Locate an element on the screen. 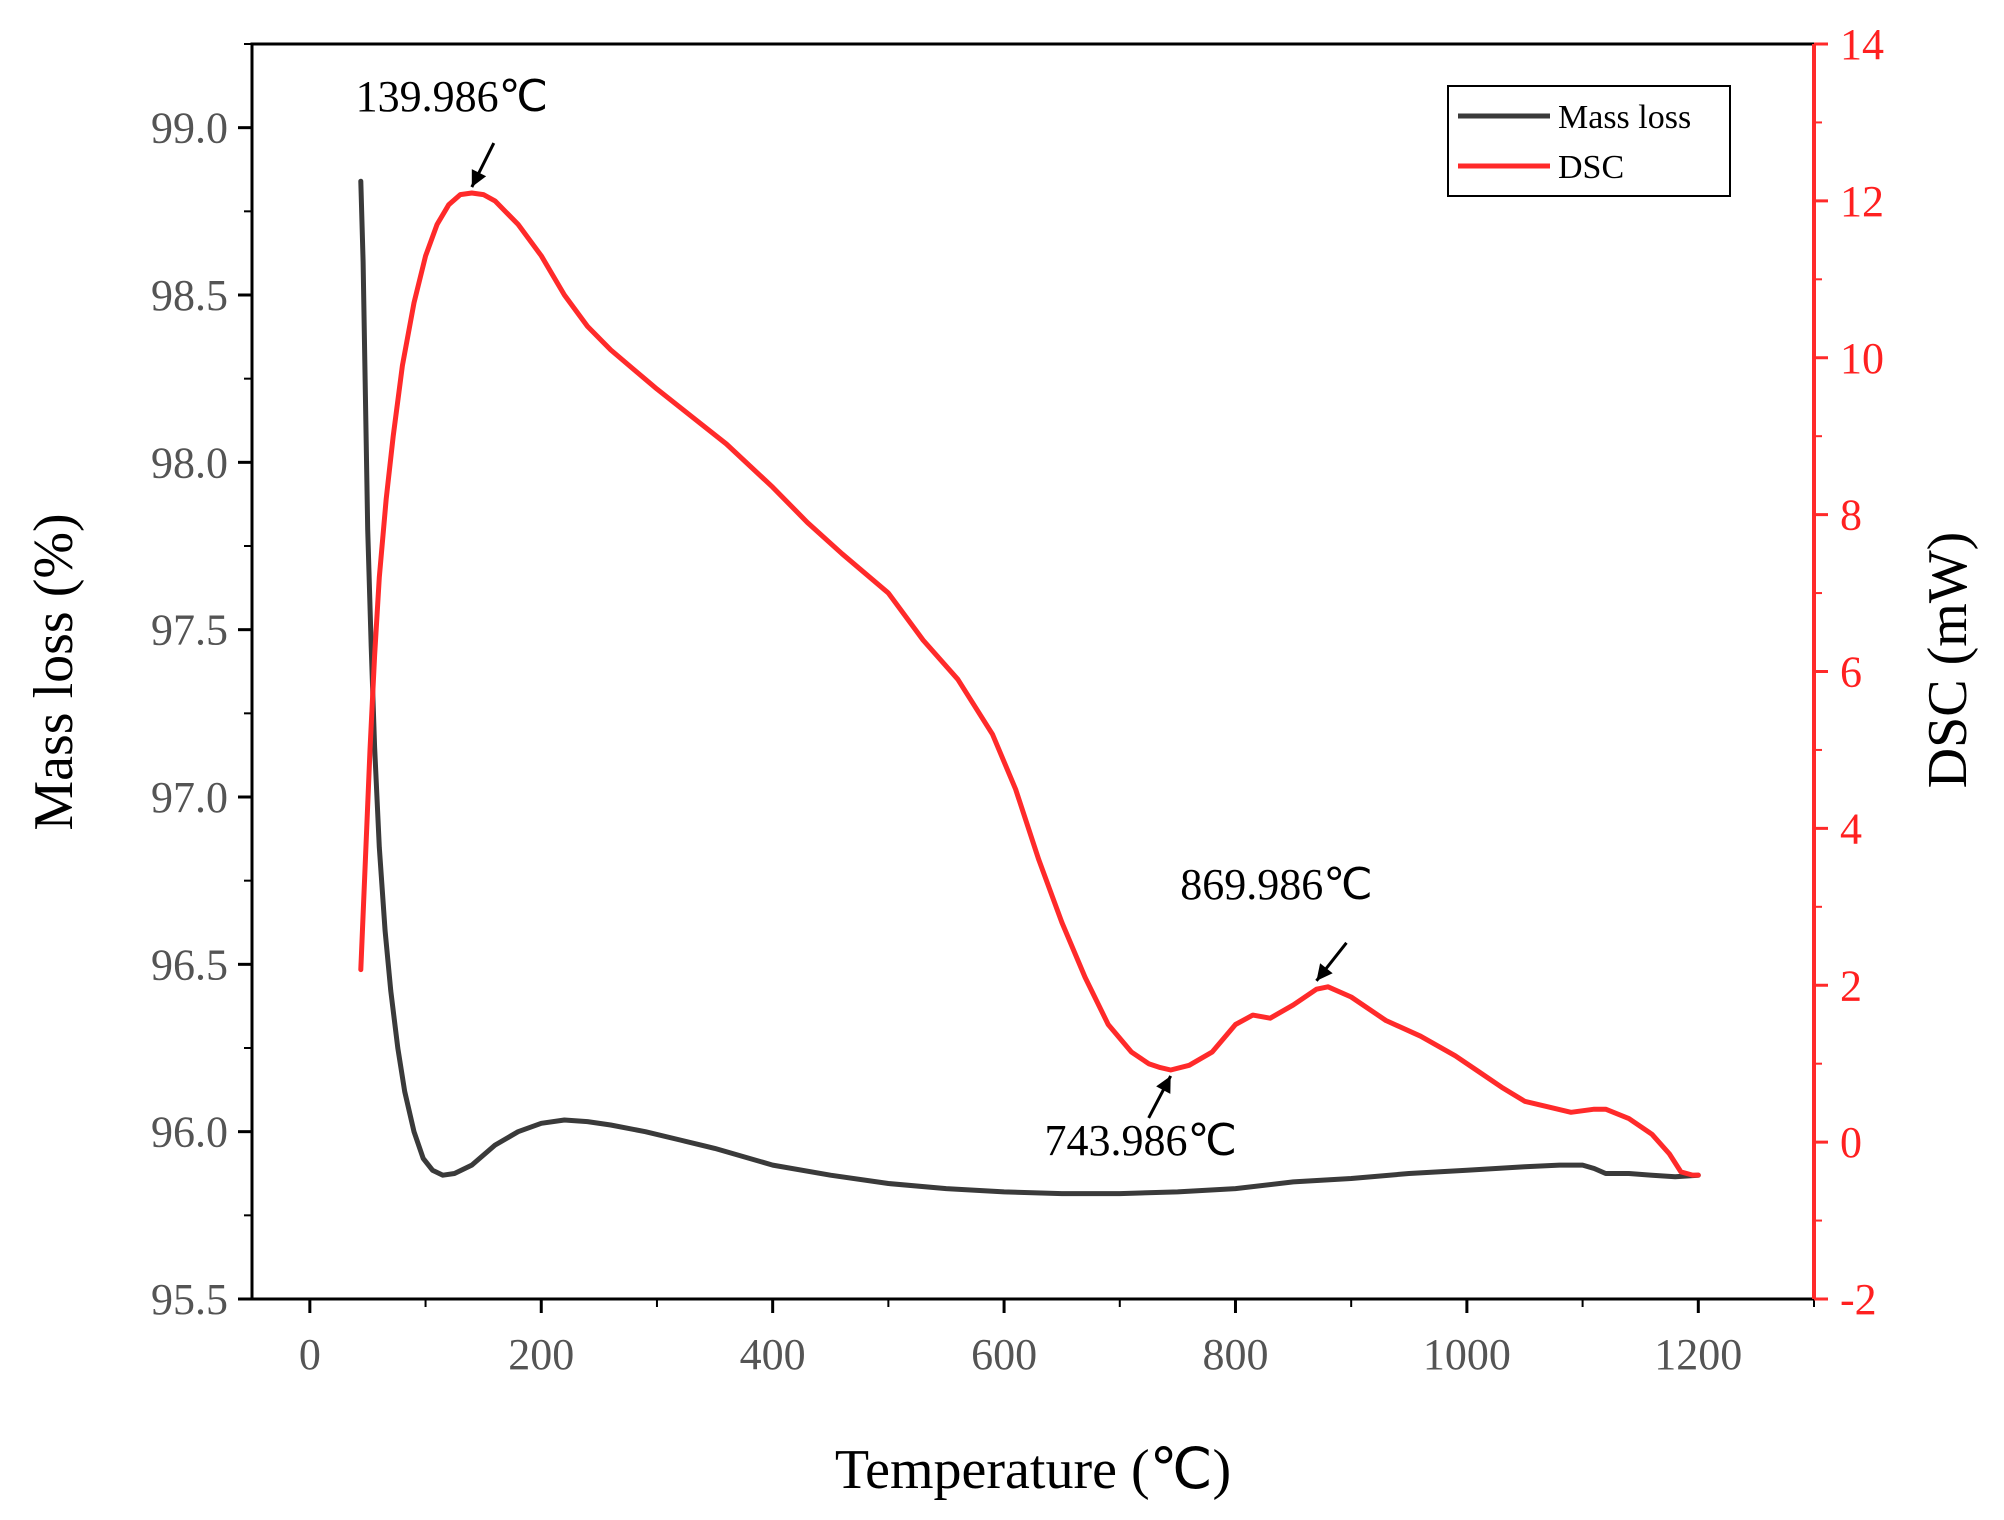  x-axis-title: Temperature (℃) is located at coordinates (1033, 1470).